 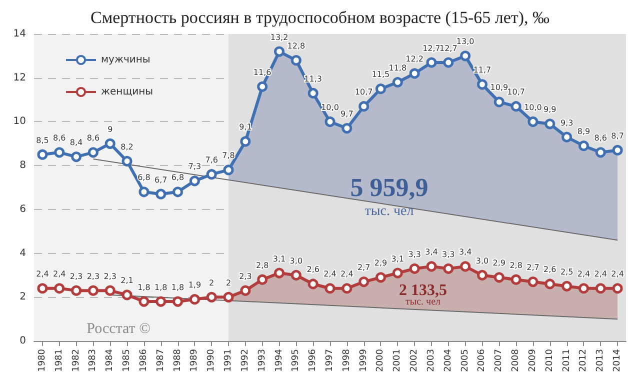 I want to click on x-tick-label: 2009, so click(x=533, y=360).